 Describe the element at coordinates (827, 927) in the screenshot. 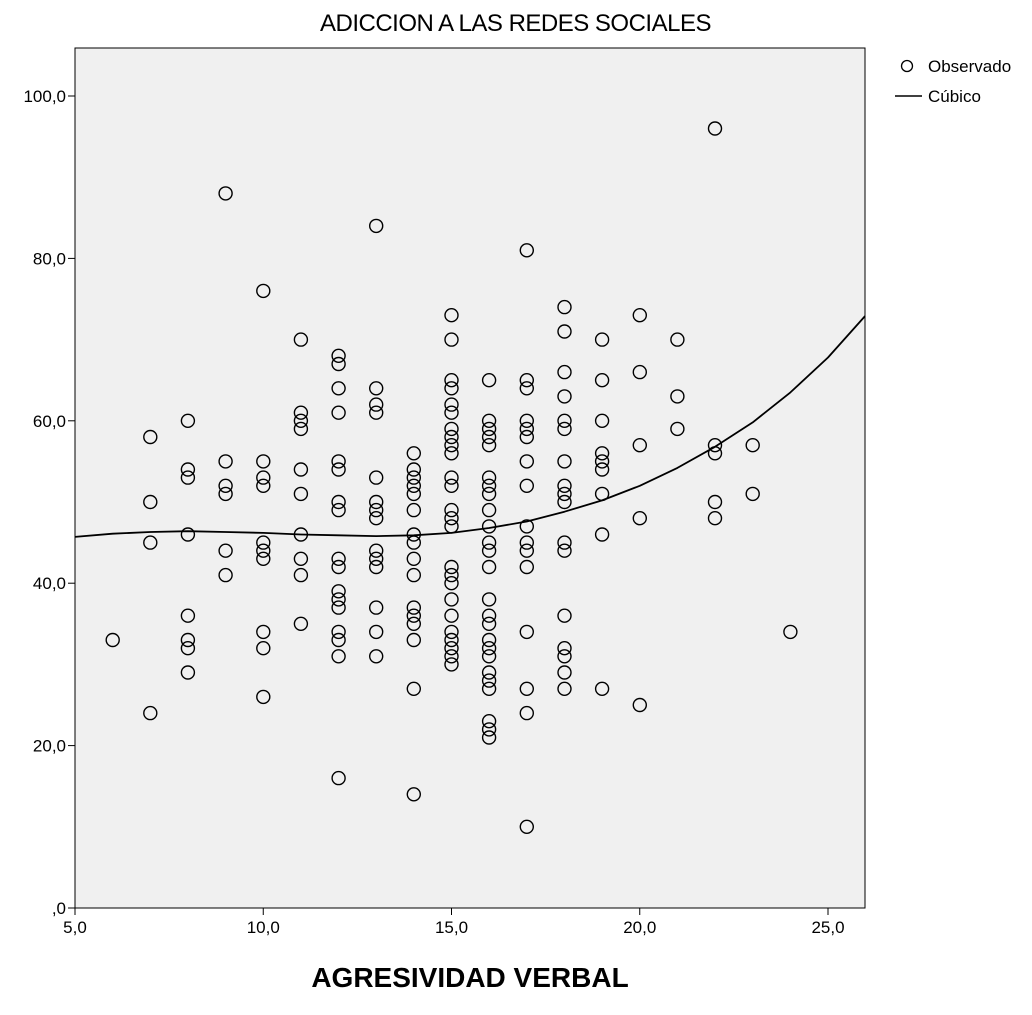

I see `x-tick-label: 25,0` at that location.